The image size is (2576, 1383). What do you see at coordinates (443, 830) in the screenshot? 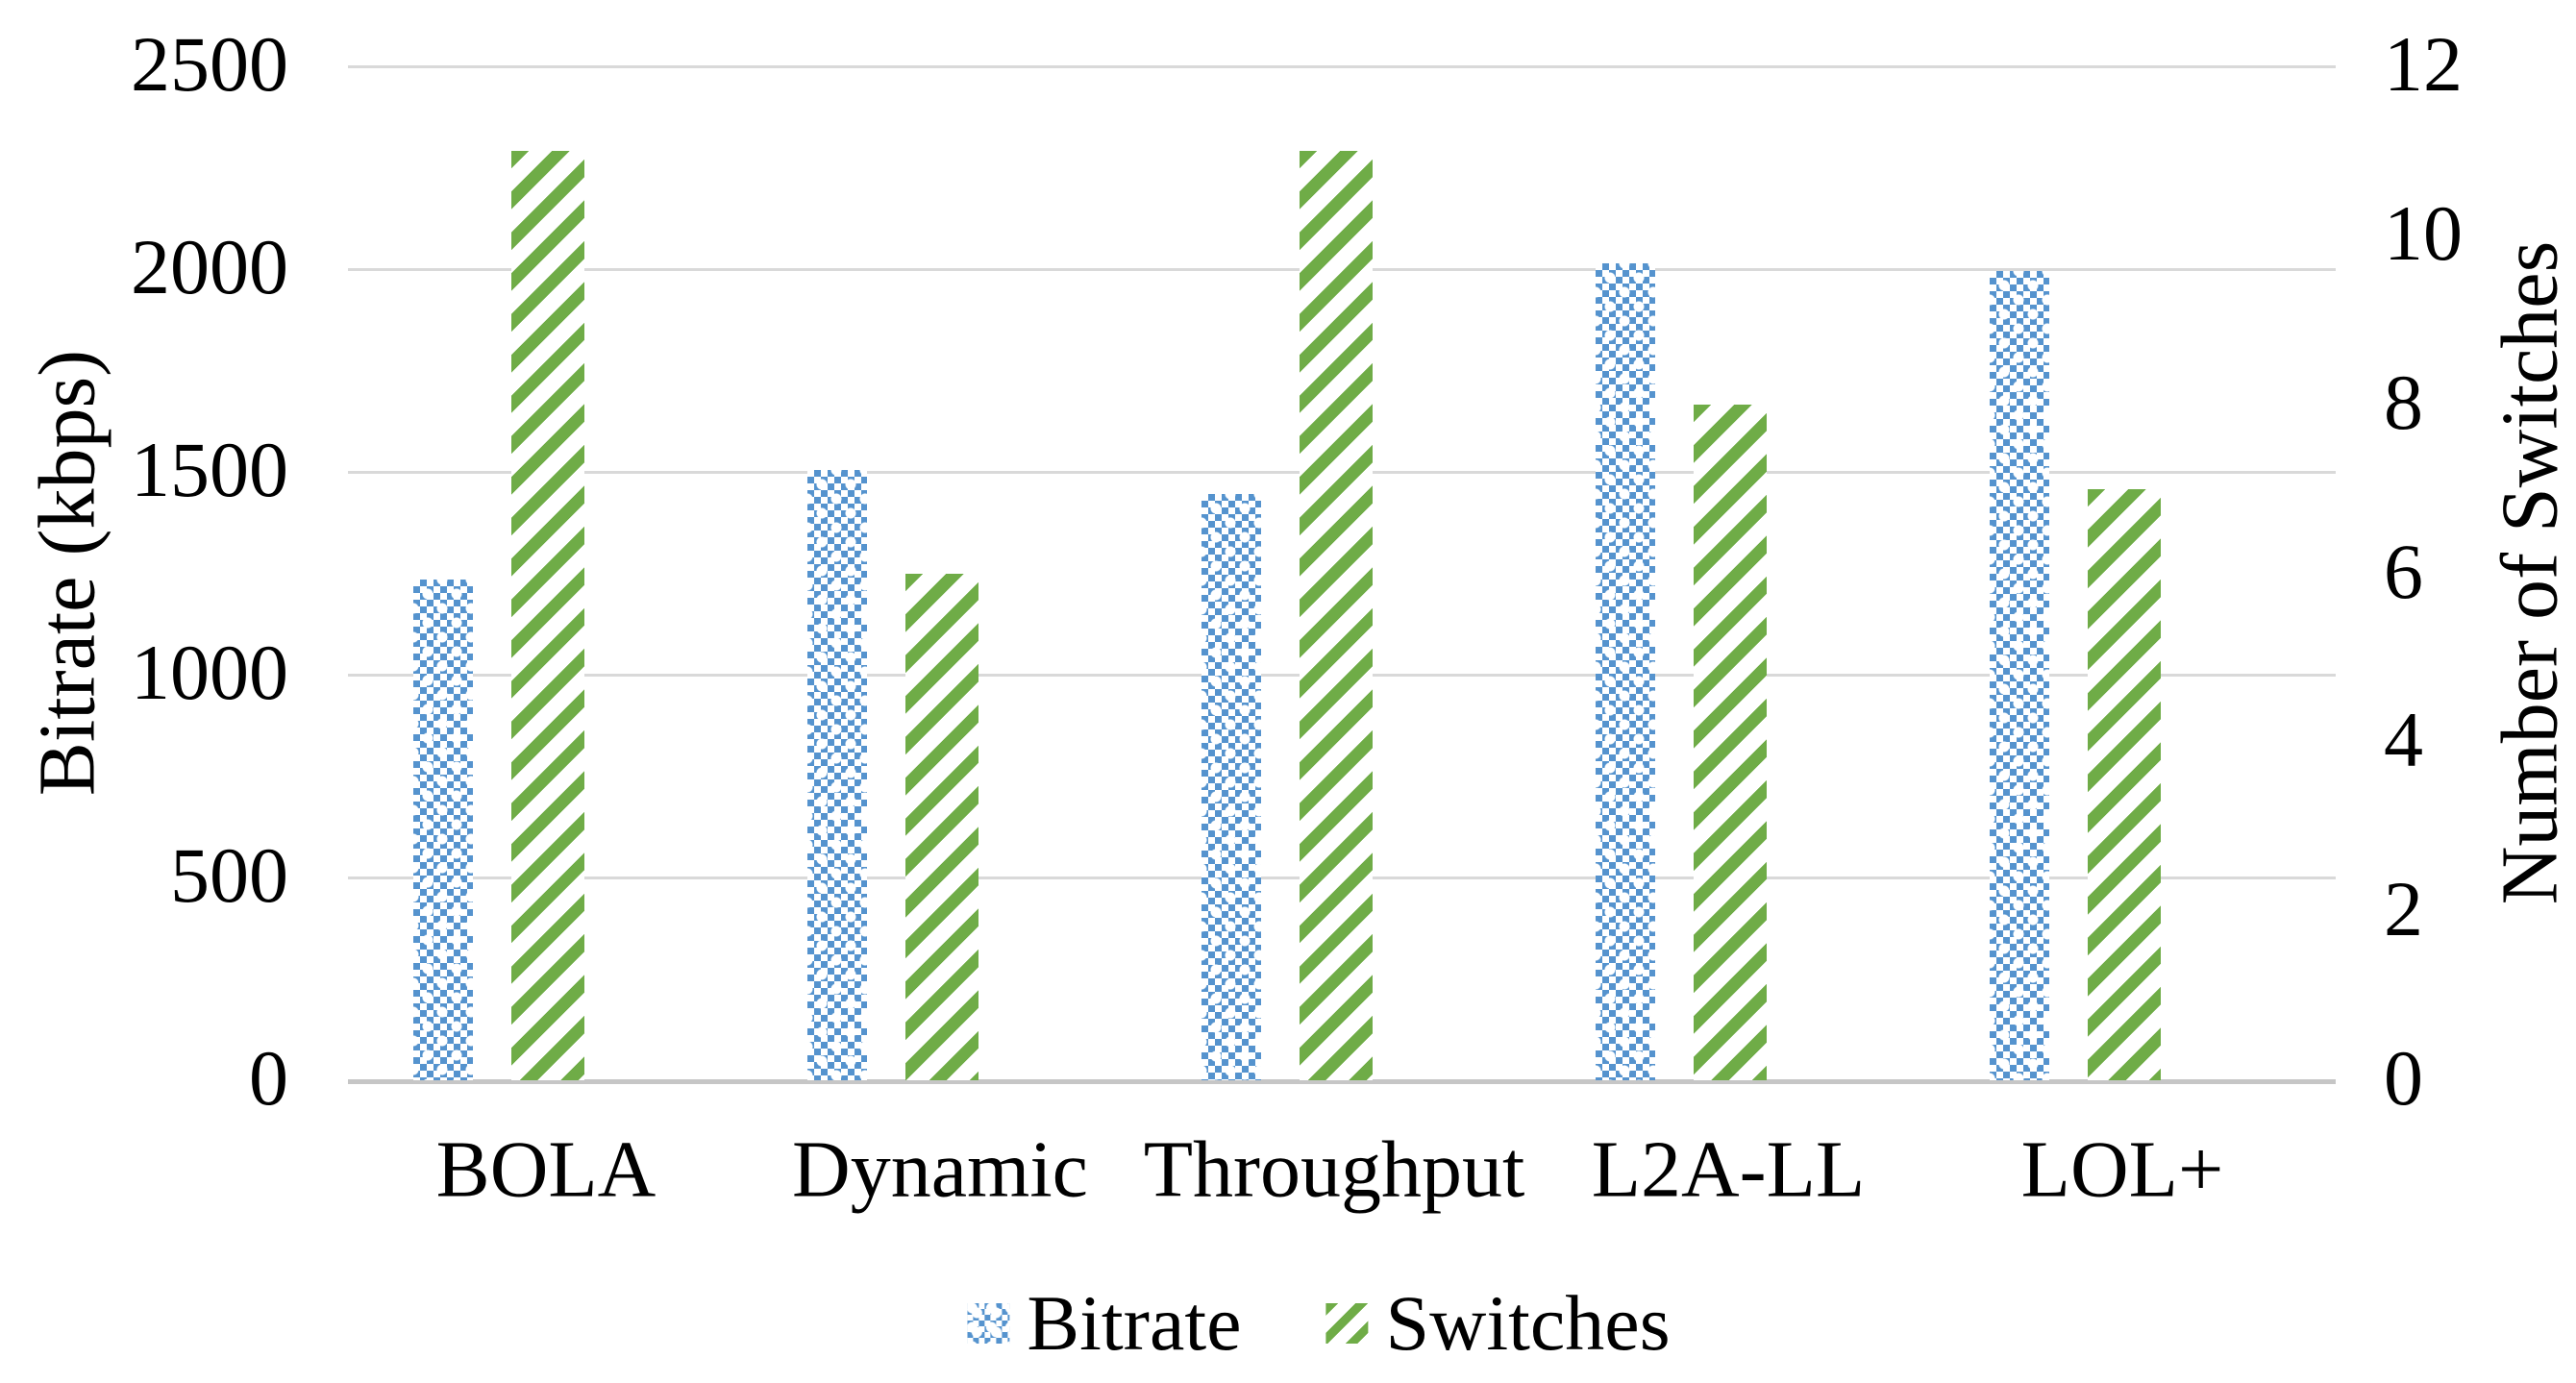
I see `bar-bitrate-bola` at bounding box center [443, 830].